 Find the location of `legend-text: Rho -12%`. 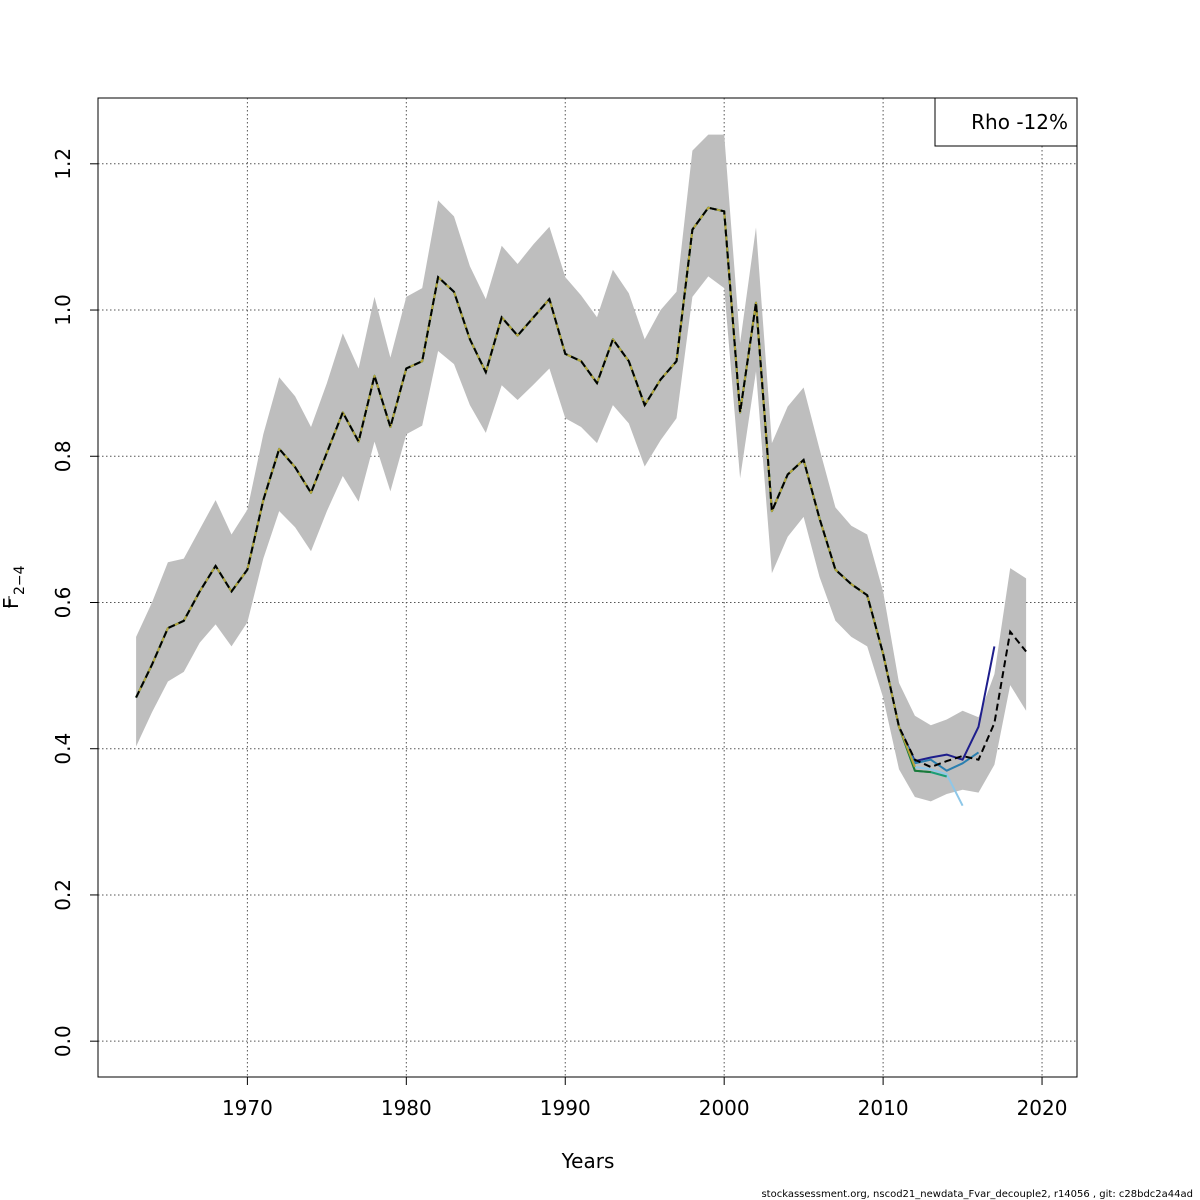

legend-text: Rho -12% is located at coordinates (1019, 122).